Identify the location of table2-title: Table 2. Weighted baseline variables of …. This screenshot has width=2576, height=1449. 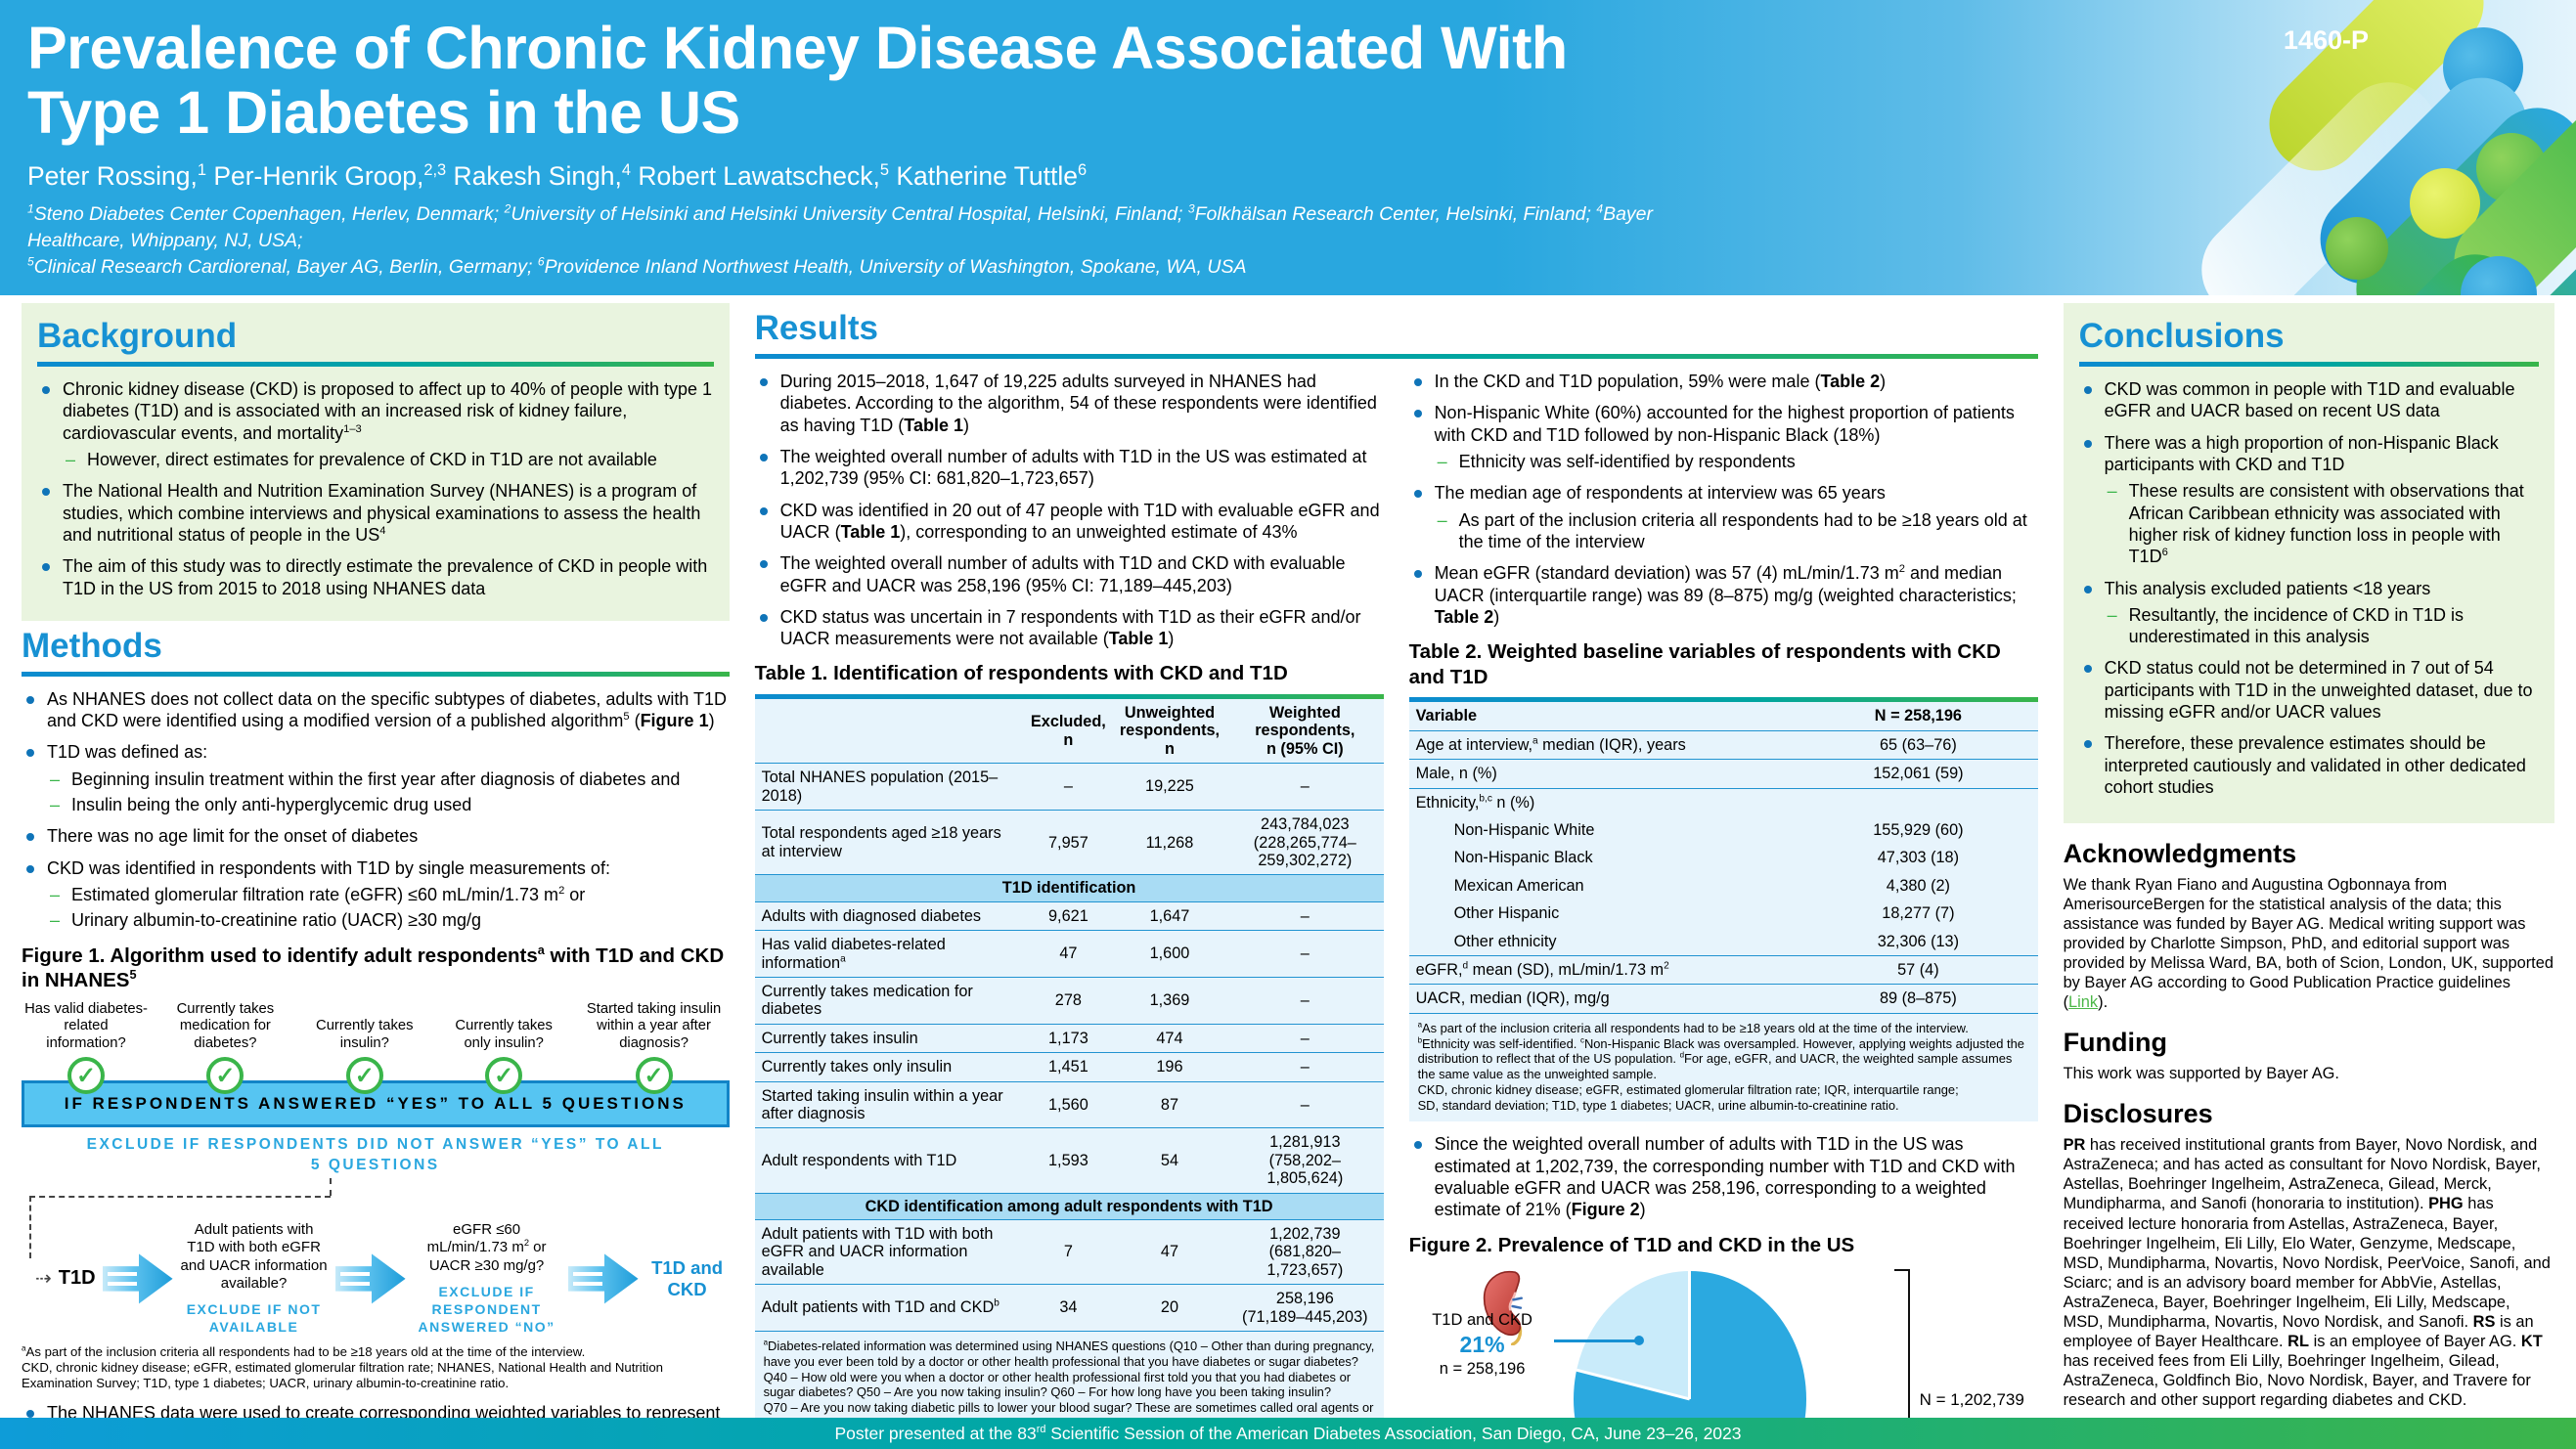
(1704, 664).